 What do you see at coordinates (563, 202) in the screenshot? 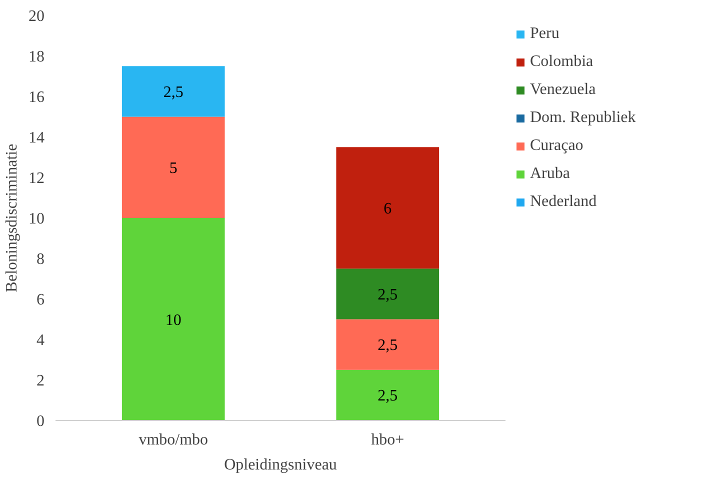
I see `legend-label: Nederland` at bounding box center [563, 202].